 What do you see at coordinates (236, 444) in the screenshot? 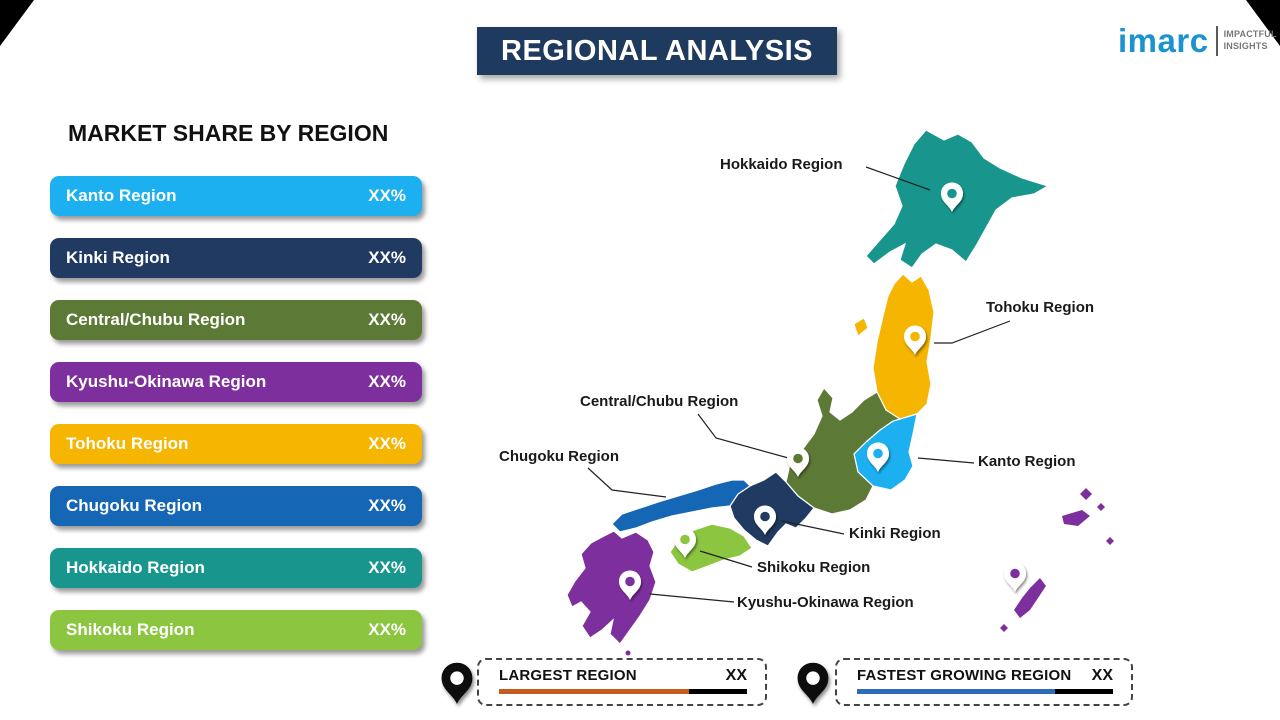
I see `market-share-bar-tohoku: Tohoku Region XX%` at bounding box center [236, 444].